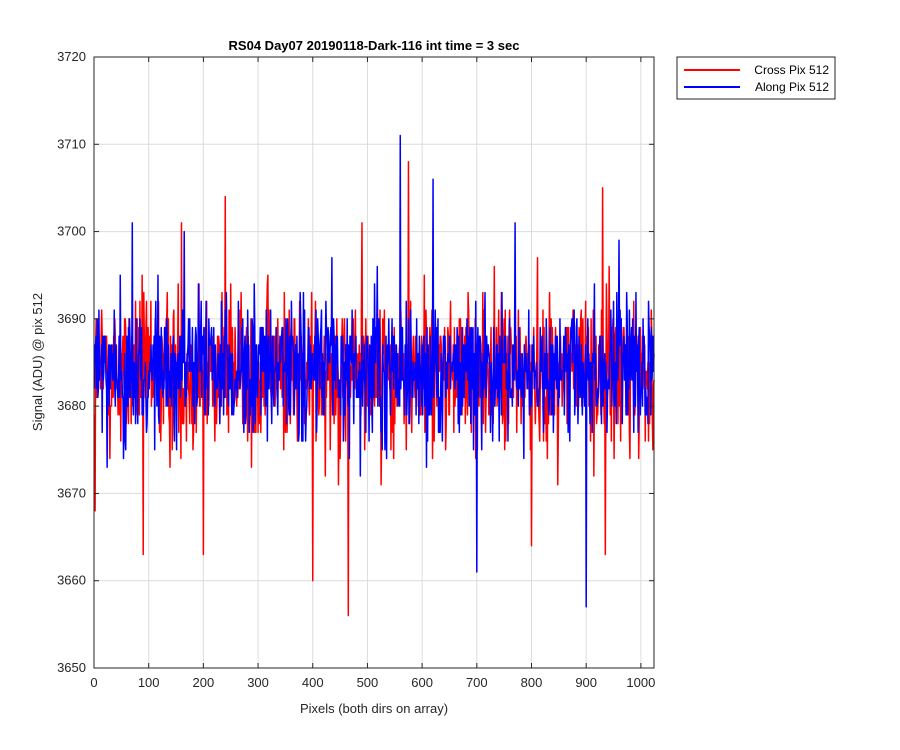 The width and height of the screenshot is (900, 750). I want to click on legend-box, so click(756, 78).